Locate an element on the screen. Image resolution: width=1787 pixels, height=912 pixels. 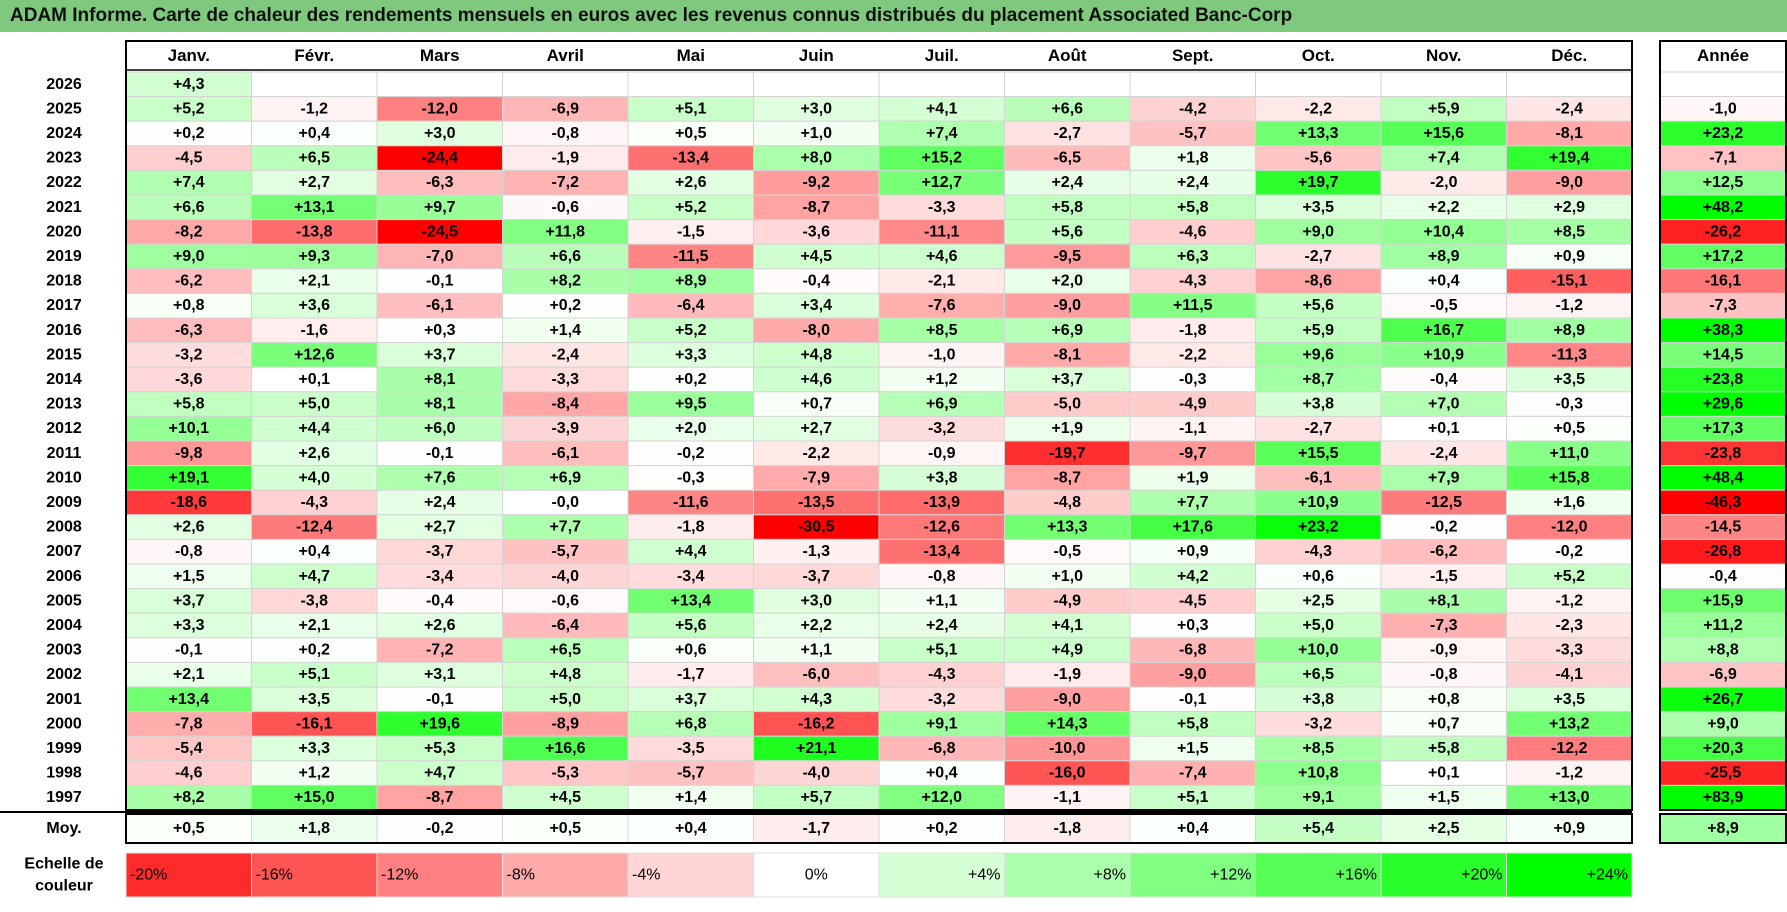
cell-value: +4,1 is located at coordinates (942, 108).